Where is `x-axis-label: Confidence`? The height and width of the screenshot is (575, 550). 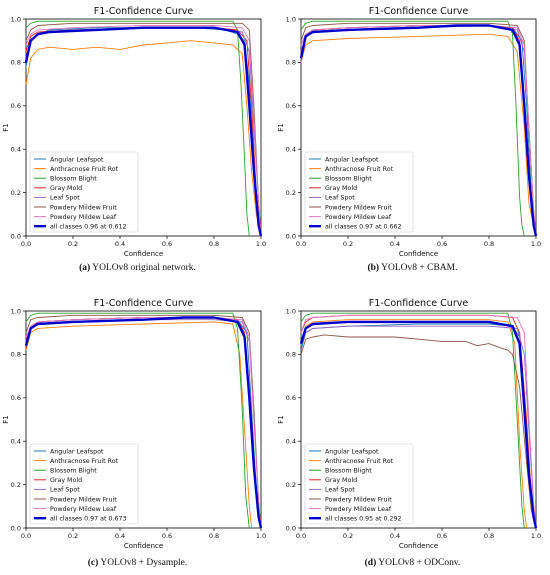
x-axis-label: Confidence is located at coordinates (143, 254).